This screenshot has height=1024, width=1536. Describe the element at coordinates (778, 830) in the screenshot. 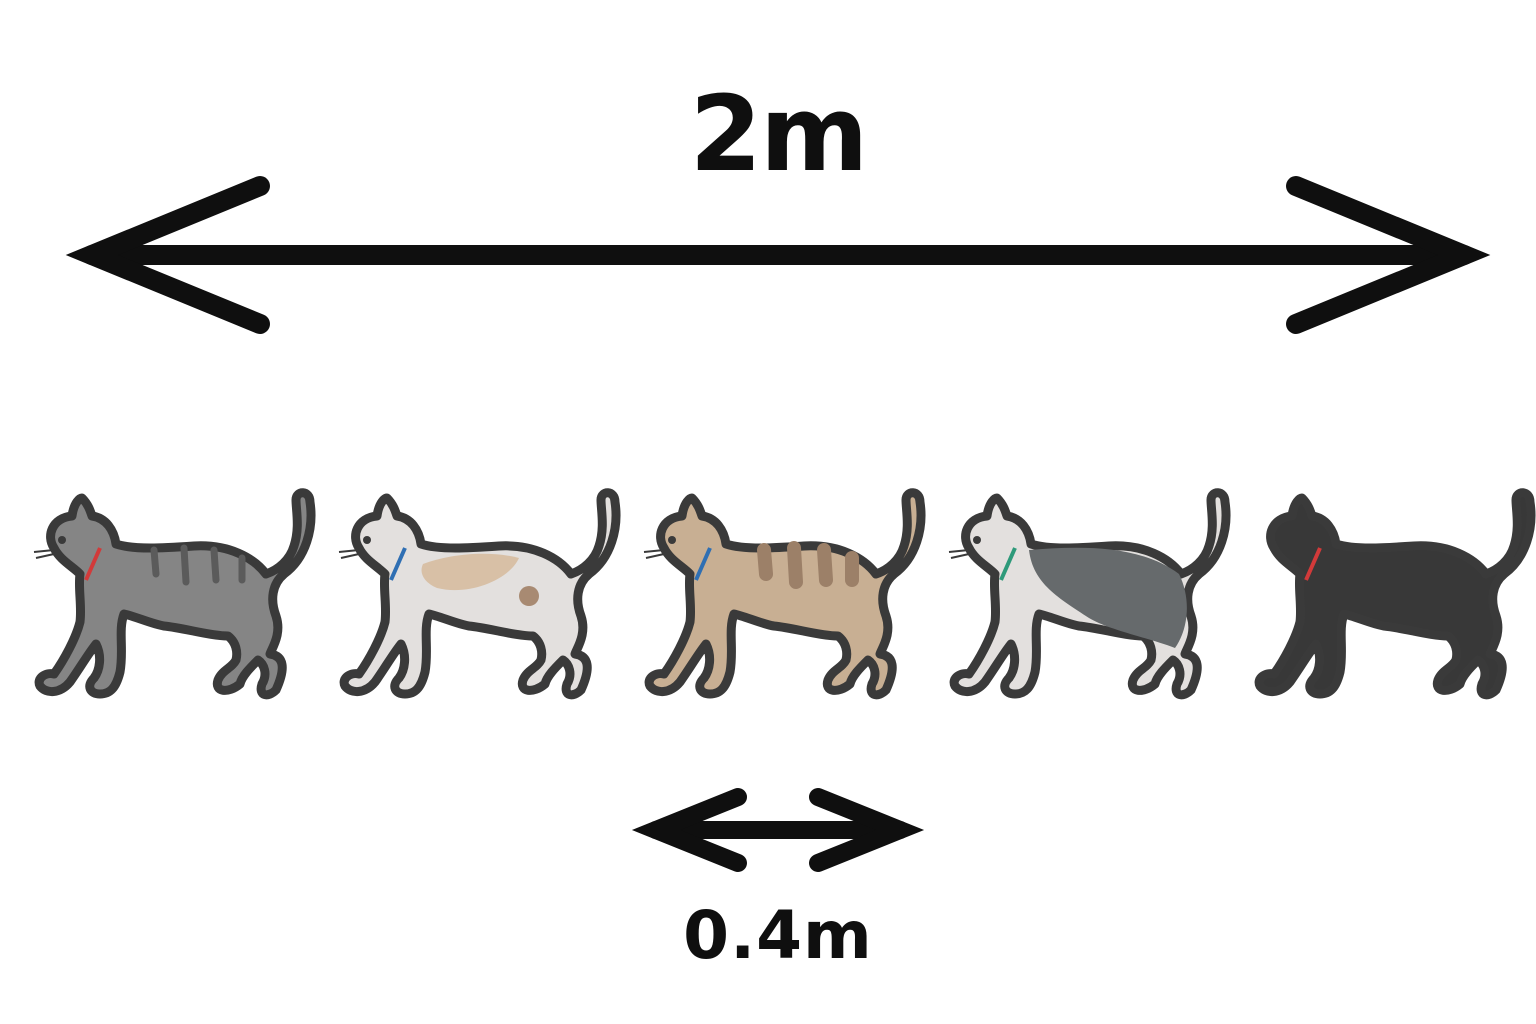

I see `spacing-arrow` at that location.